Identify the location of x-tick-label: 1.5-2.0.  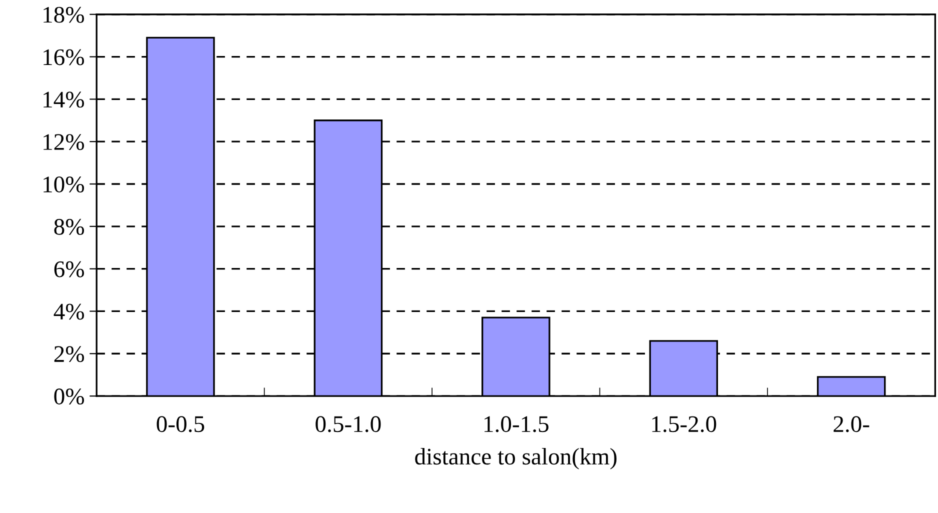
(684, 424).